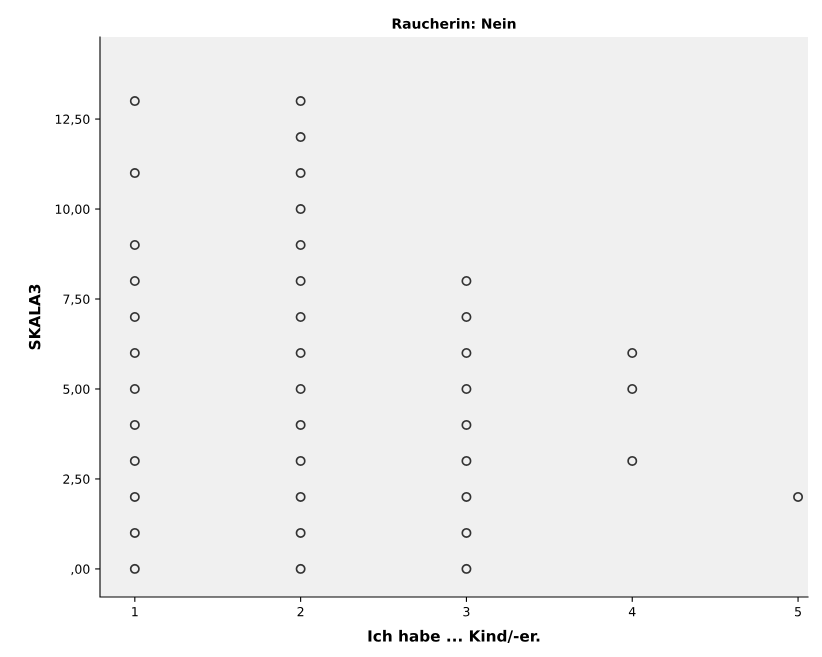 The width and height of the screenshot is (822, 657). Describe the element at coordinates (80, 570) in the screenshot. I see `y-tick-label: ,00` at that location.